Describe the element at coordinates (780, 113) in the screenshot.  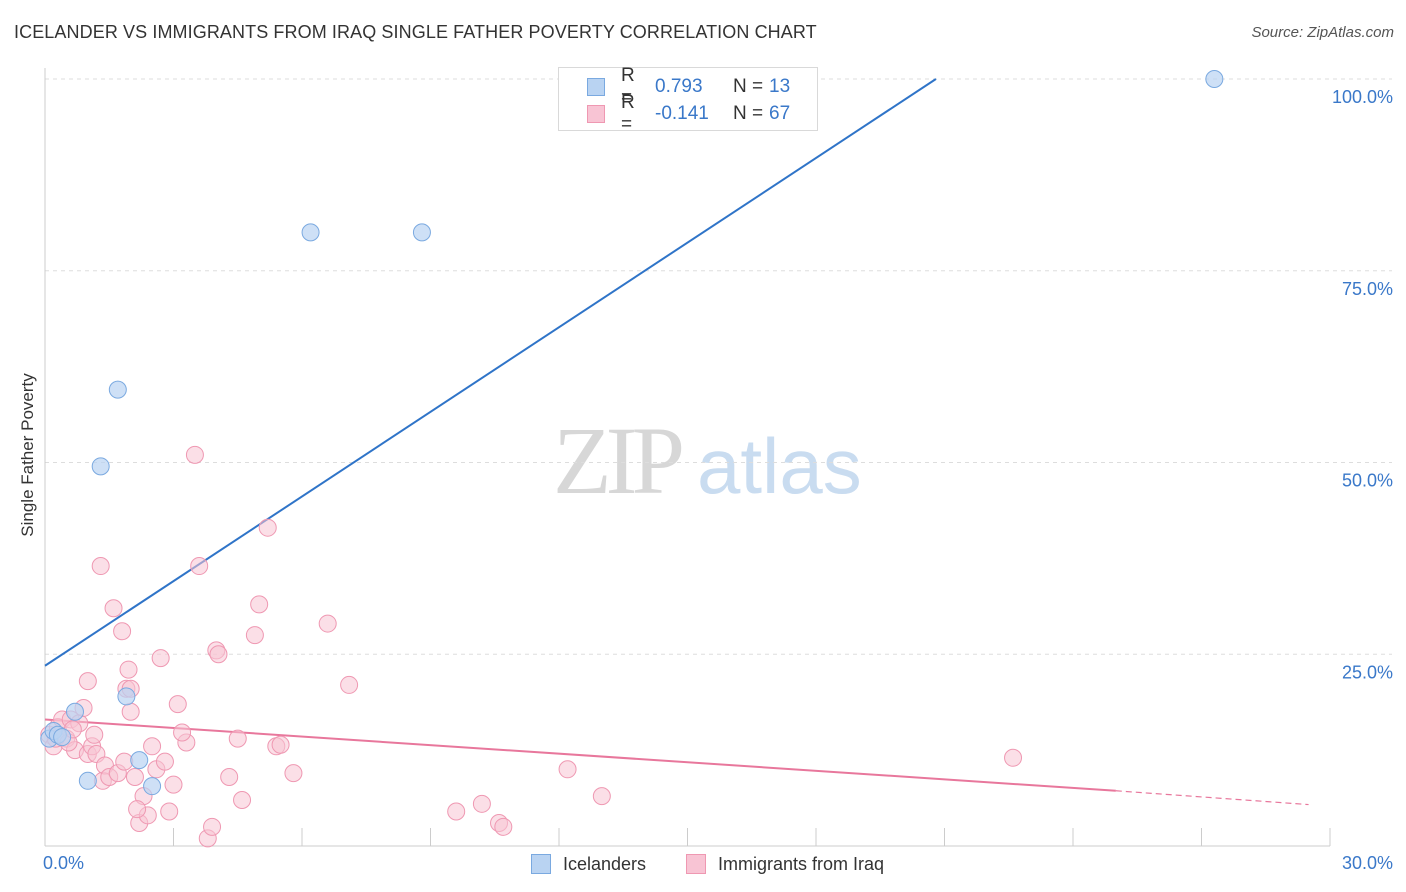
I see `legend-n-value: 67` at that location.